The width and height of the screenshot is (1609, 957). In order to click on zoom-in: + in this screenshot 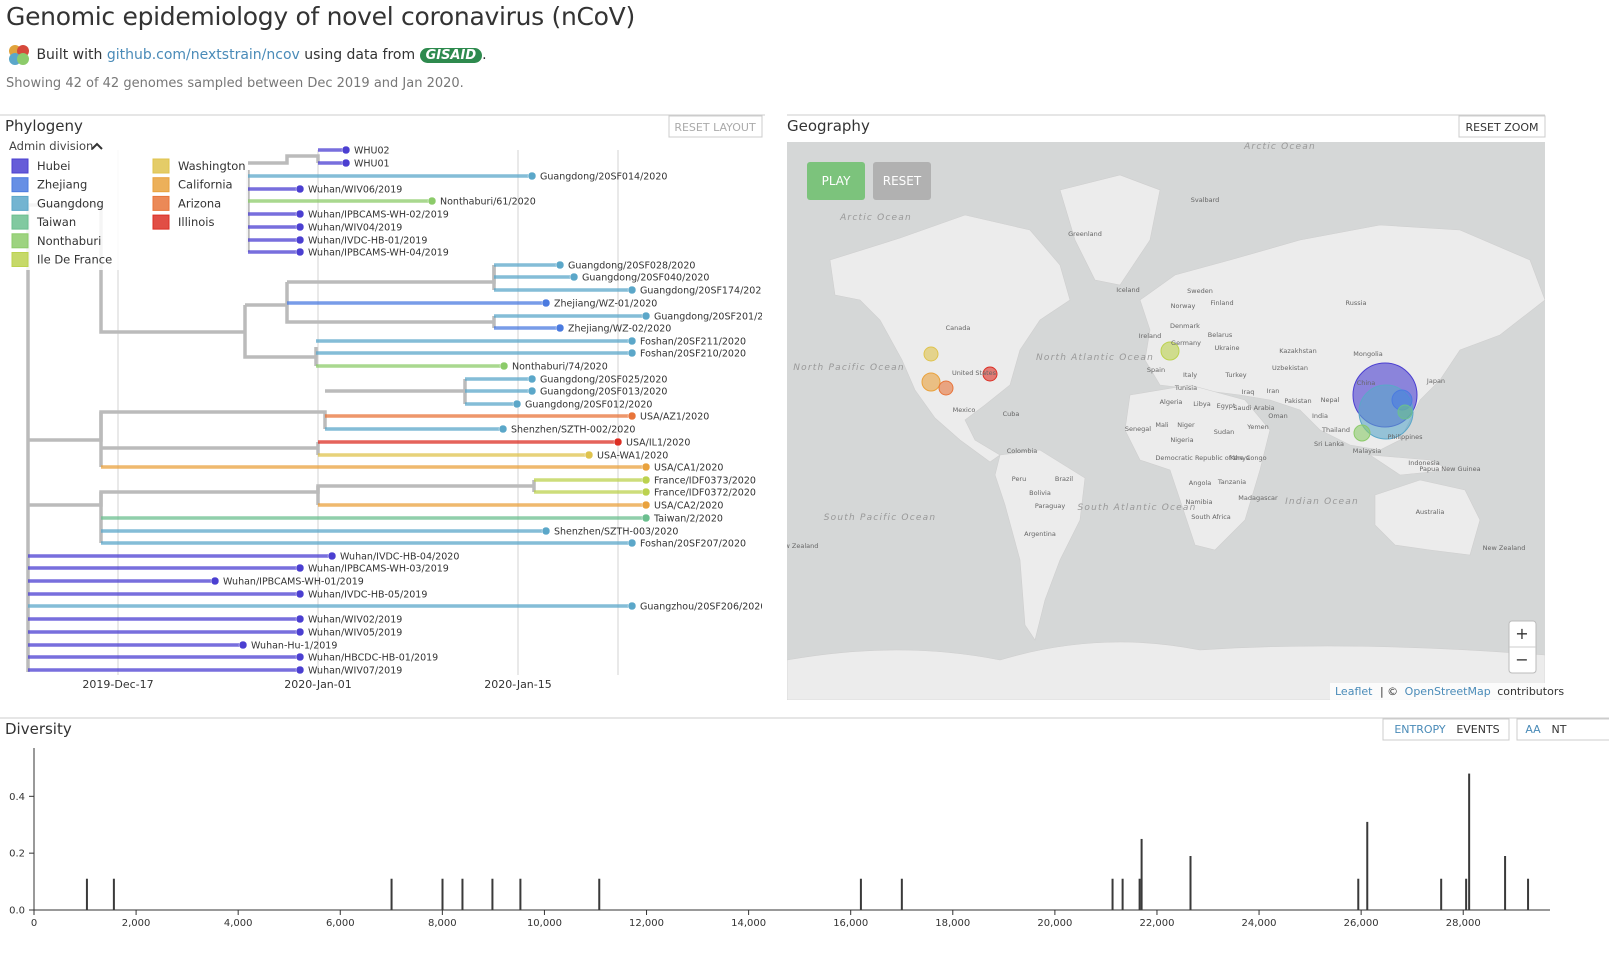, I will do `click(1521, 633)`.